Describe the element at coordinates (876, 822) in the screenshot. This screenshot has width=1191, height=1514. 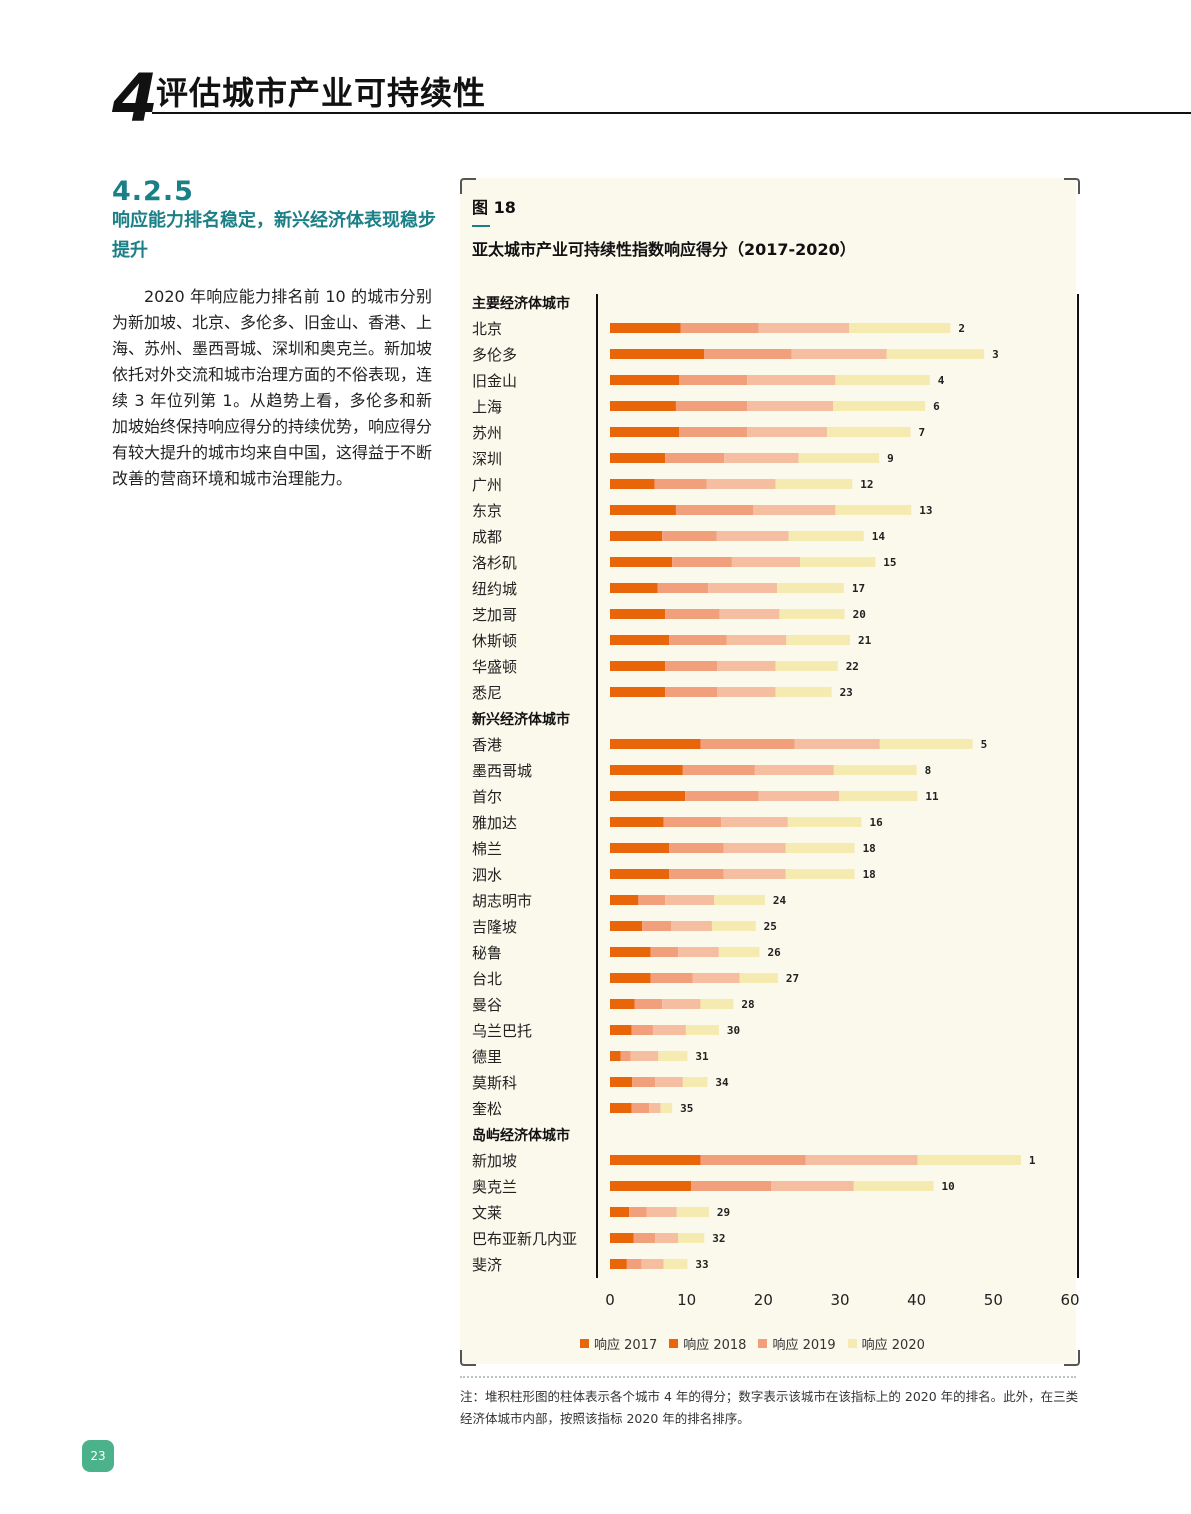
I see `rank-label: 16` at that location.